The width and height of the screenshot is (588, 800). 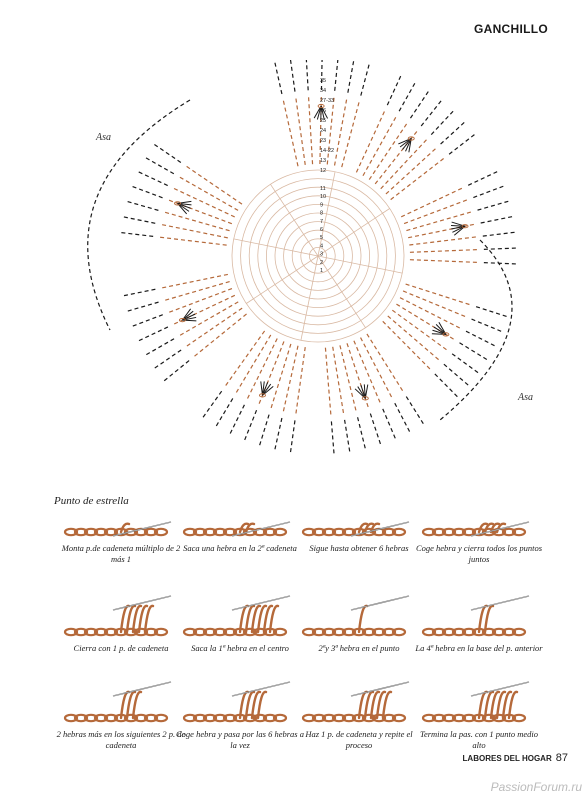 What do you see at coordinates (323, 189) in the screenshot?
I see `row-number: 11` at bounding box center [323, 189].